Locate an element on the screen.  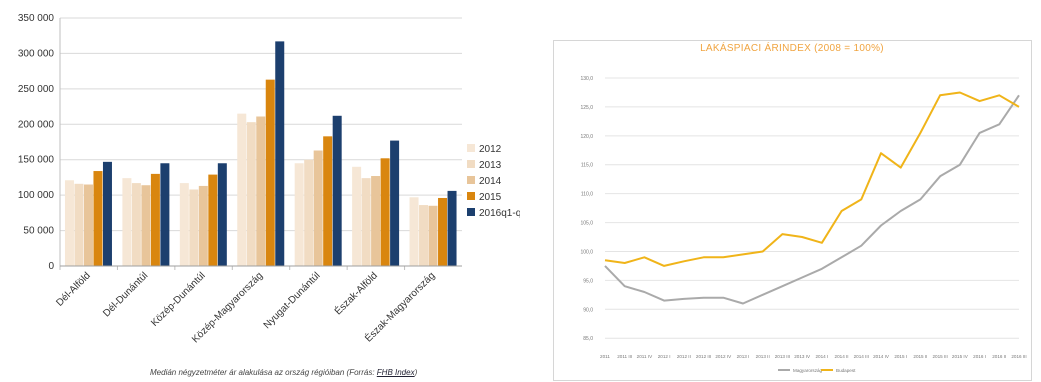
x-tick-label: 2014 III is located at coordinates (861, 356).